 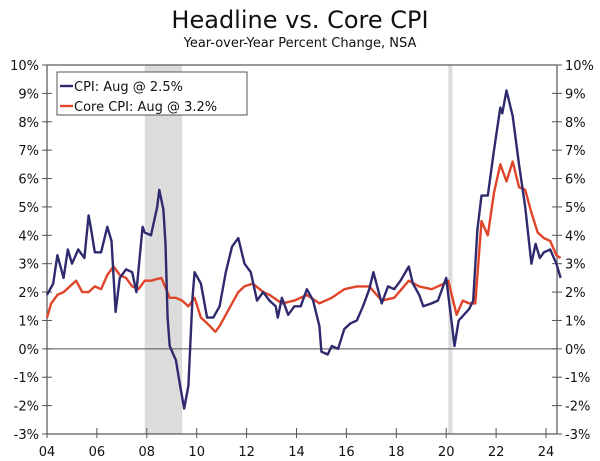 What do you see at coordinates (300, 20) in the screenshot?
I see `chart-title: Headline vs. Core CPI` at bounding box center [300, 20].